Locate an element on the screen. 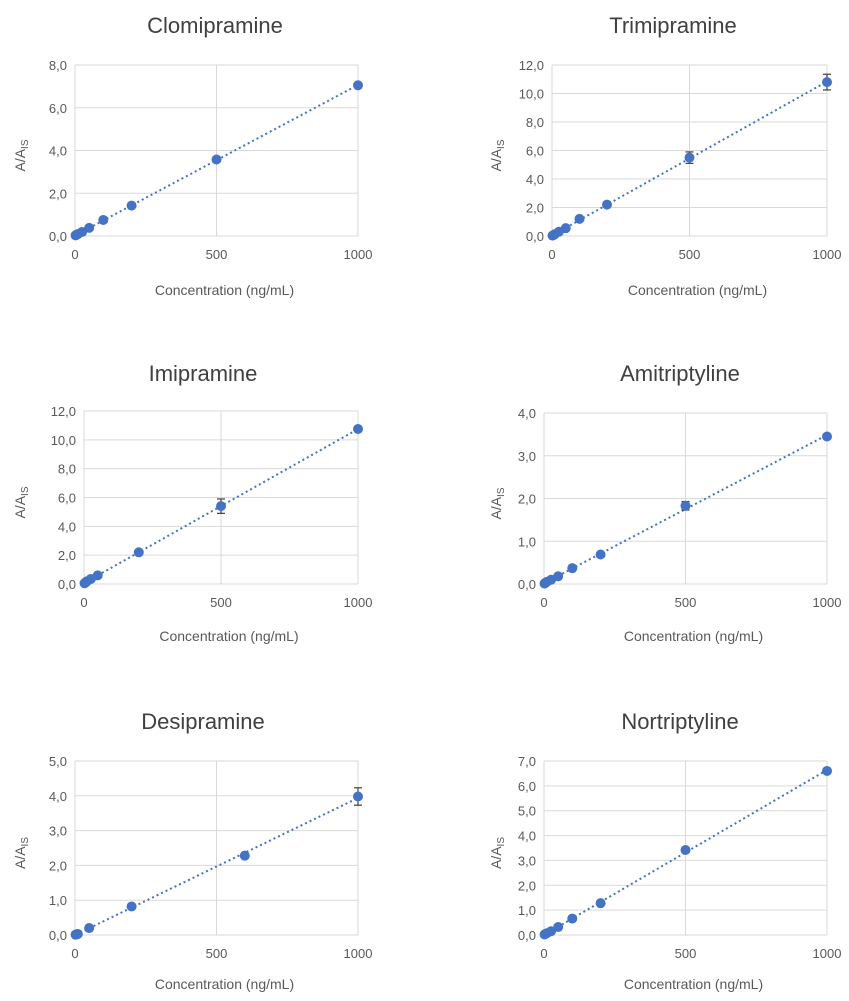 The height and width of the screenshot is (1001, 849). y-tick-label: 1,0 is located at coordinates (527, 910).